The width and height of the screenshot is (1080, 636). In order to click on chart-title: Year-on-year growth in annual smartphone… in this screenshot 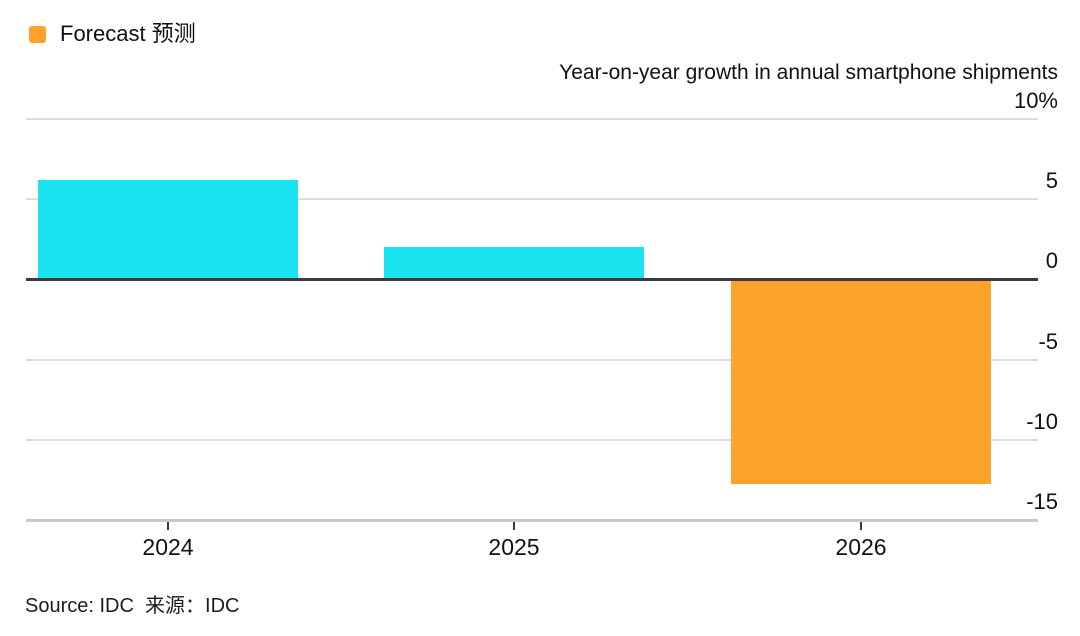, I will do `click(808, 72)`.